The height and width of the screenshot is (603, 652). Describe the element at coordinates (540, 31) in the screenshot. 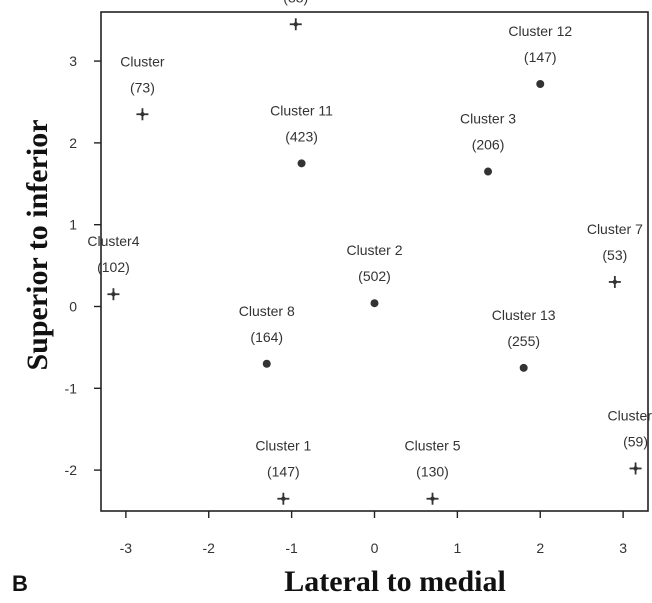

I see `cluster-name-label: Cluster 12` at that location.